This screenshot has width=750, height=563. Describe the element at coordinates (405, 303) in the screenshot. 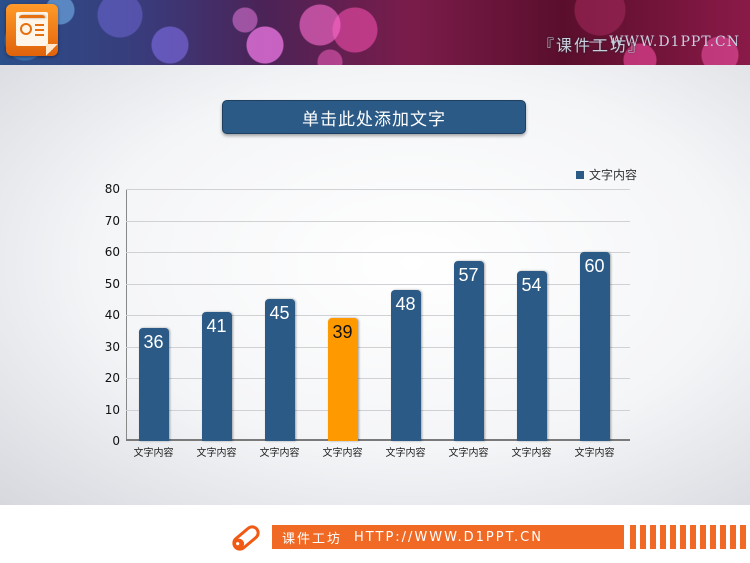

I see `bar-value-label: 48` at that location.